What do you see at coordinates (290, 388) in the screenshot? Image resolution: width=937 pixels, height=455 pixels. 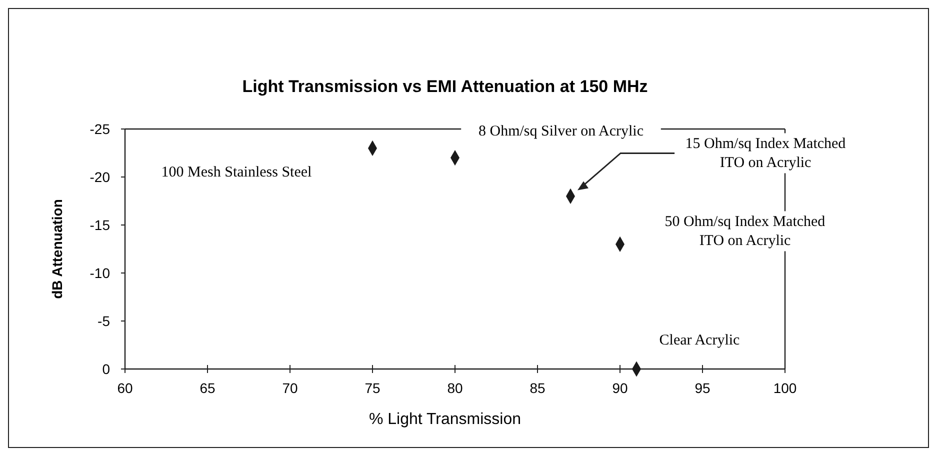 I see `x-tick-label: 70` at bounding box center [290, 388].